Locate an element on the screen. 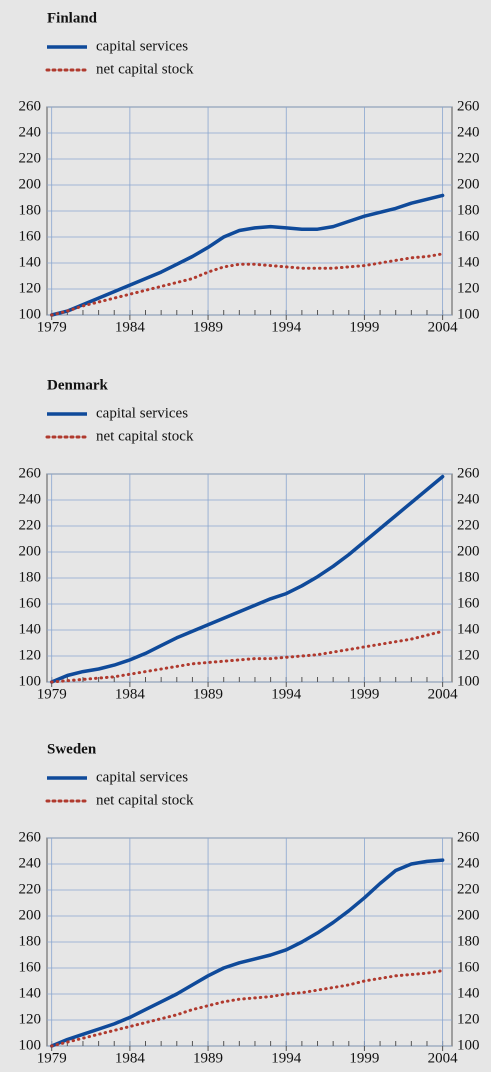 This screenshot has width=491, height=1072. chart-title: Finland is located at coordinates (72, 18).